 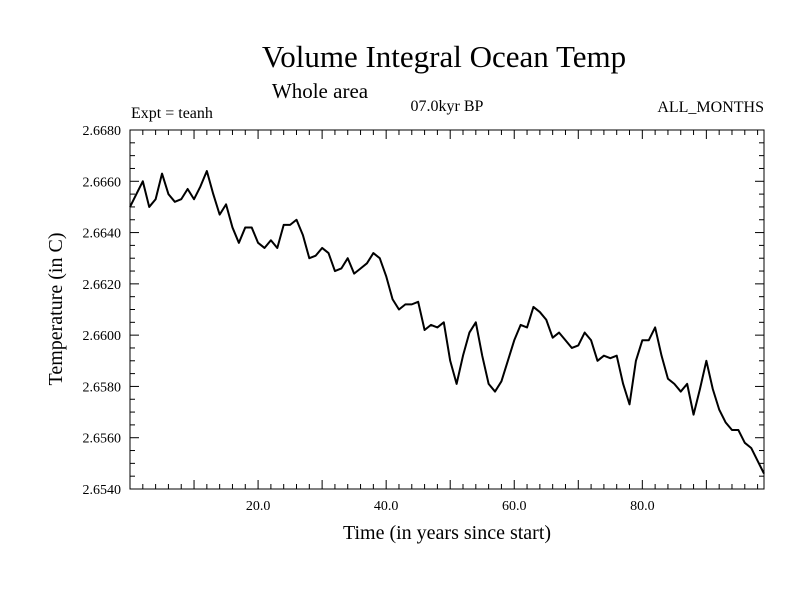 I want to click on x-tick-label: 40.0, so click(x=386, y=506).